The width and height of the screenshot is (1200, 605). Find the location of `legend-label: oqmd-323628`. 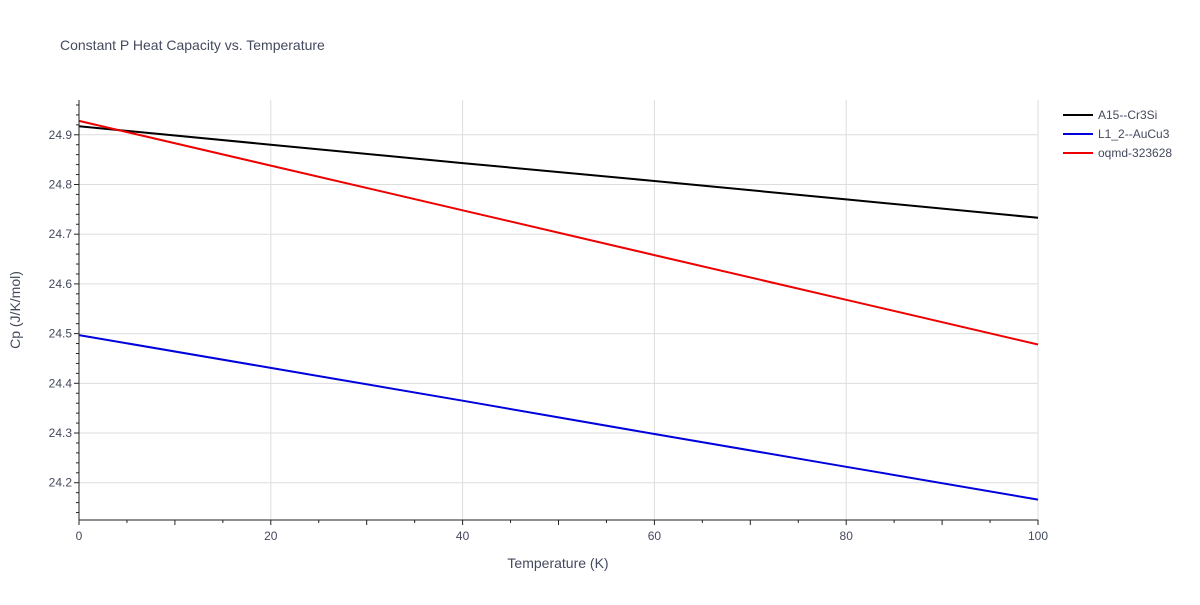

legend-label: oqmd-323628 is located at coordinates (1135, 153).